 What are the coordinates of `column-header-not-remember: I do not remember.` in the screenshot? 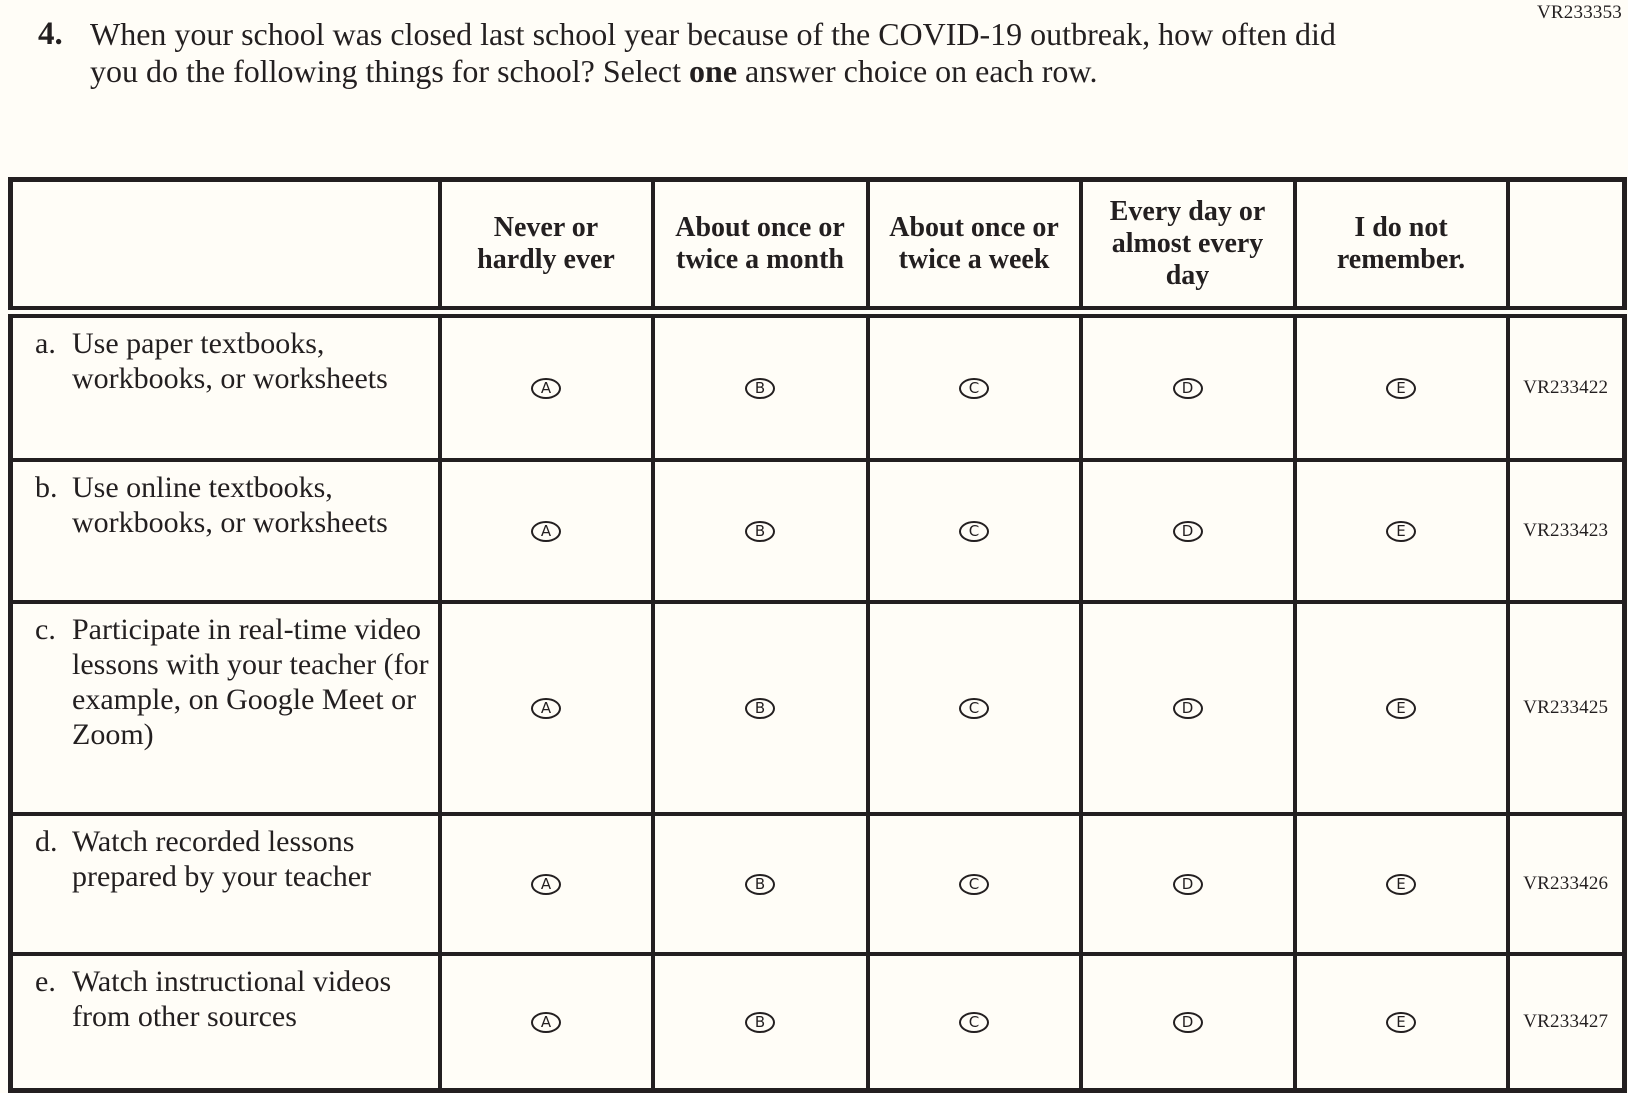 It's located at (1401, 247).